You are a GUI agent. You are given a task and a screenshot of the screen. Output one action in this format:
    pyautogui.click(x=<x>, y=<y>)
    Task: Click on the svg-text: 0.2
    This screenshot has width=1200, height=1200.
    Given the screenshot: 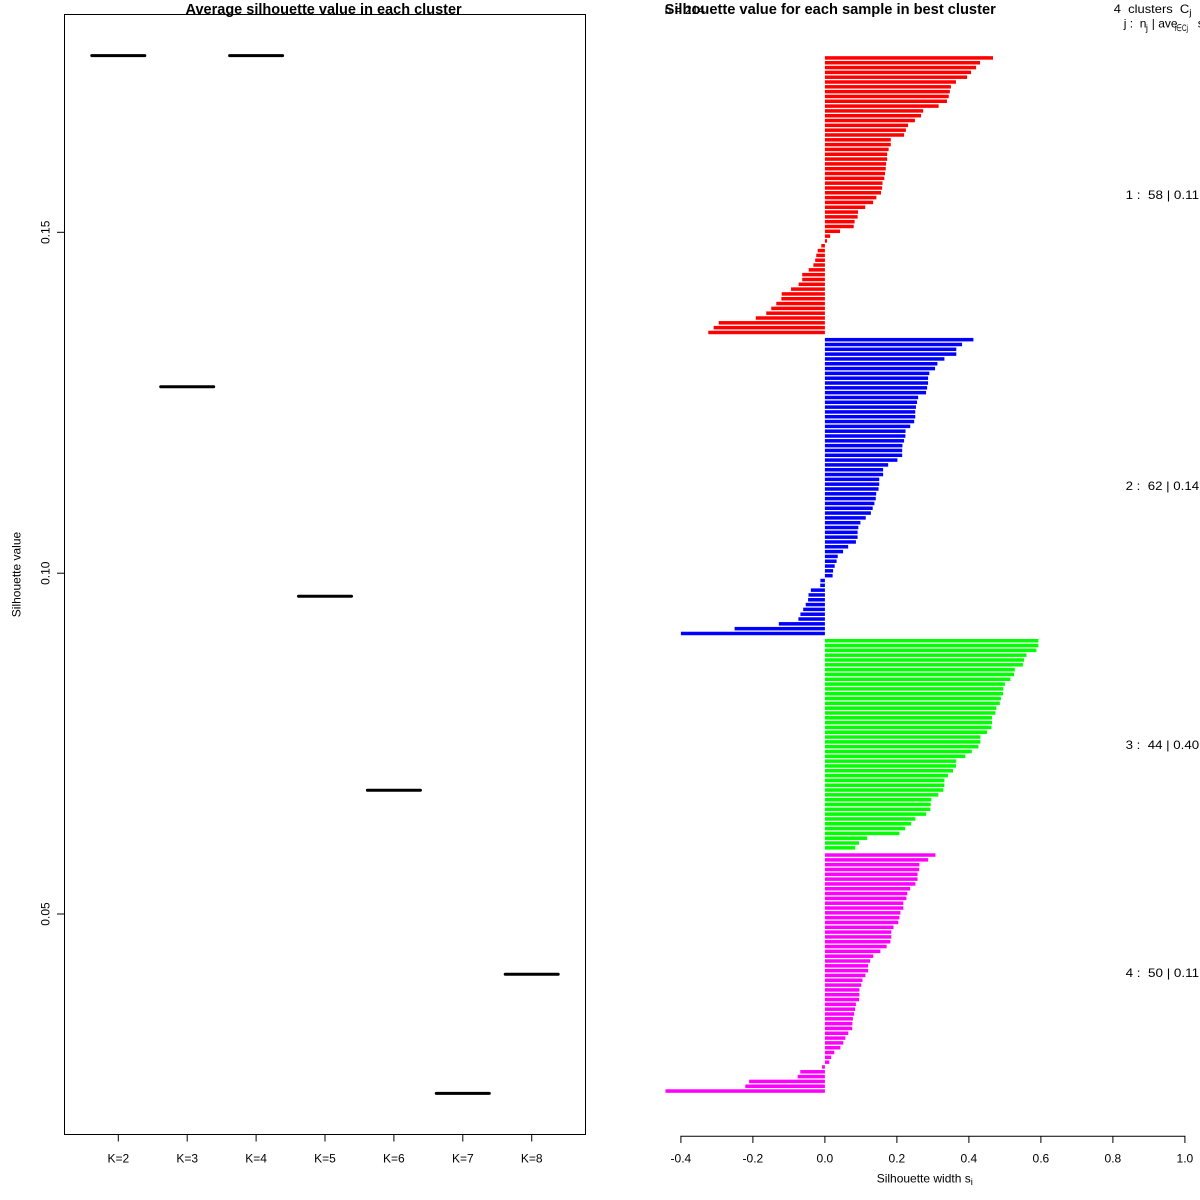 What is the action you would take?
    pyautogui.click(x=897, y=1159)
    